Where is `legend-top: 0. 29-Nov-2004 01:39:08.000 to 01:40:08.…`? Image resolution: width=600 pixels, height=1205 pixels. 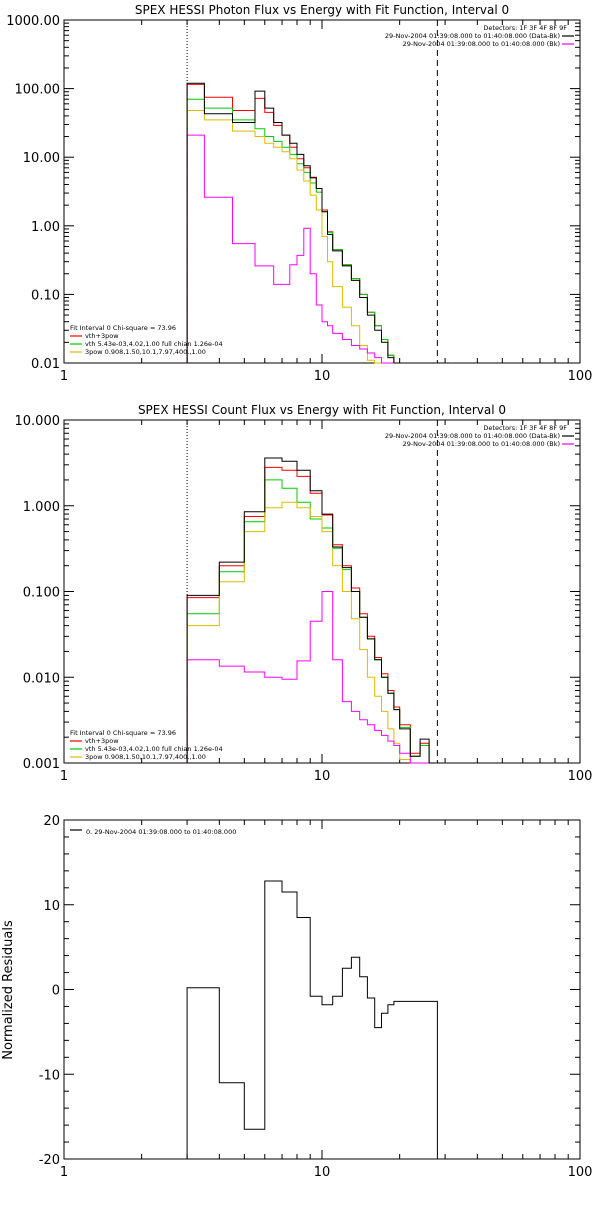
legend-top: 0. 29-Nov-2004 01:39:08.000 to 01:40:08.… is located at coordinates (153, 832).